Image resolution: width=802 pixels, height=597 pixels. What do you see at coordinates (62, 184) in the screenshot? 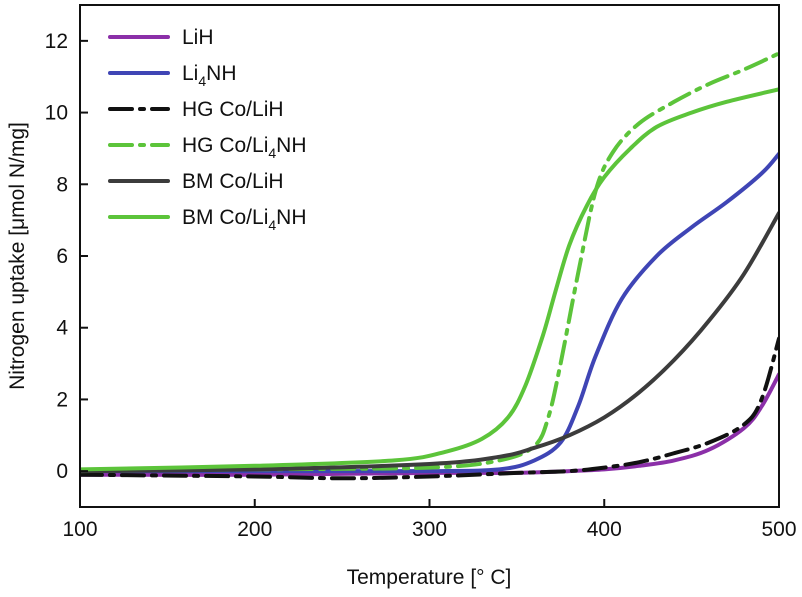
I see `y-tick-label: 8` at bounding box center [62, 184].